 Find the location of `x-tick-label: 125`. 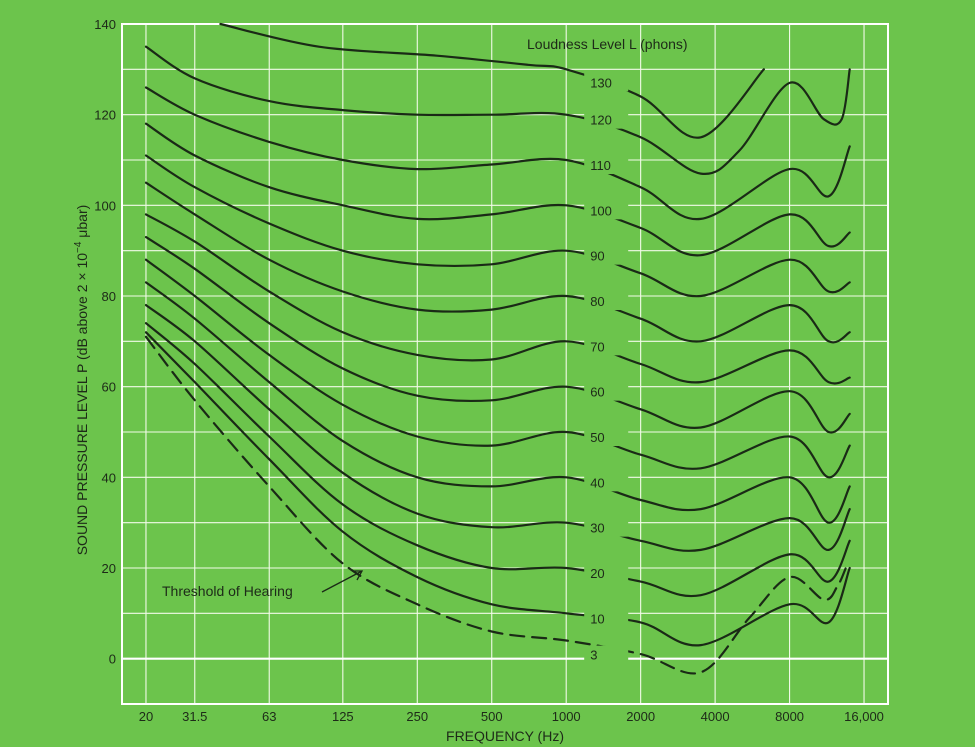

x-tick-label: 125 is located at coordinates (343, 716).